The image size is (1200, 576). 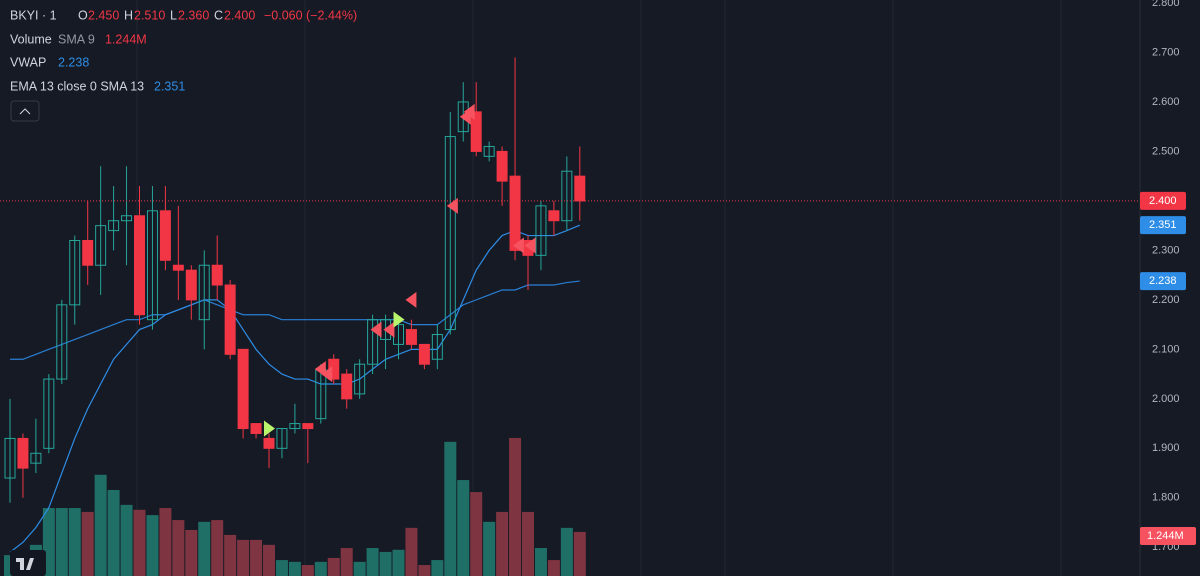 I want to click on legend-study: SMA 9, so click(x=76, y=39).